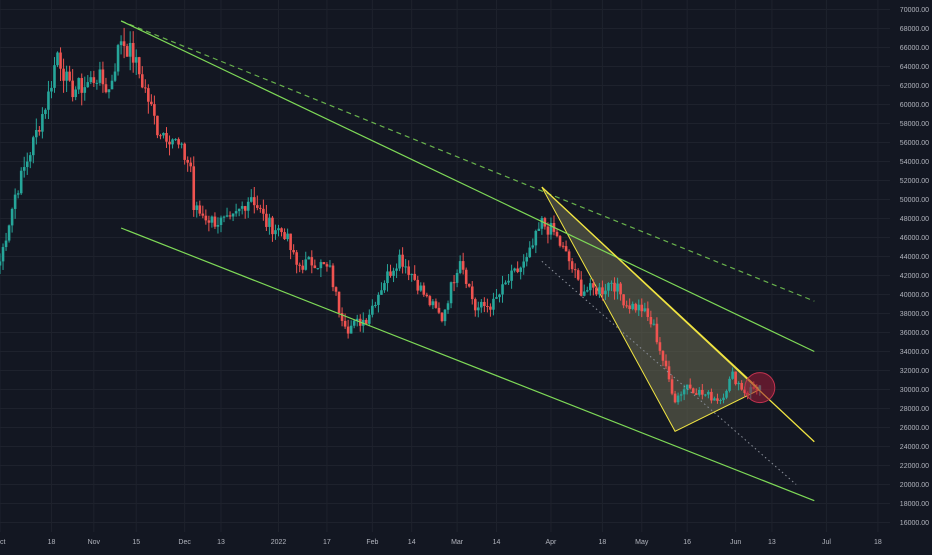  What do you see at coordinates (772, 542) in the screenshot?
I see `time-tick-label: 13` at bounding box center [772, 542].